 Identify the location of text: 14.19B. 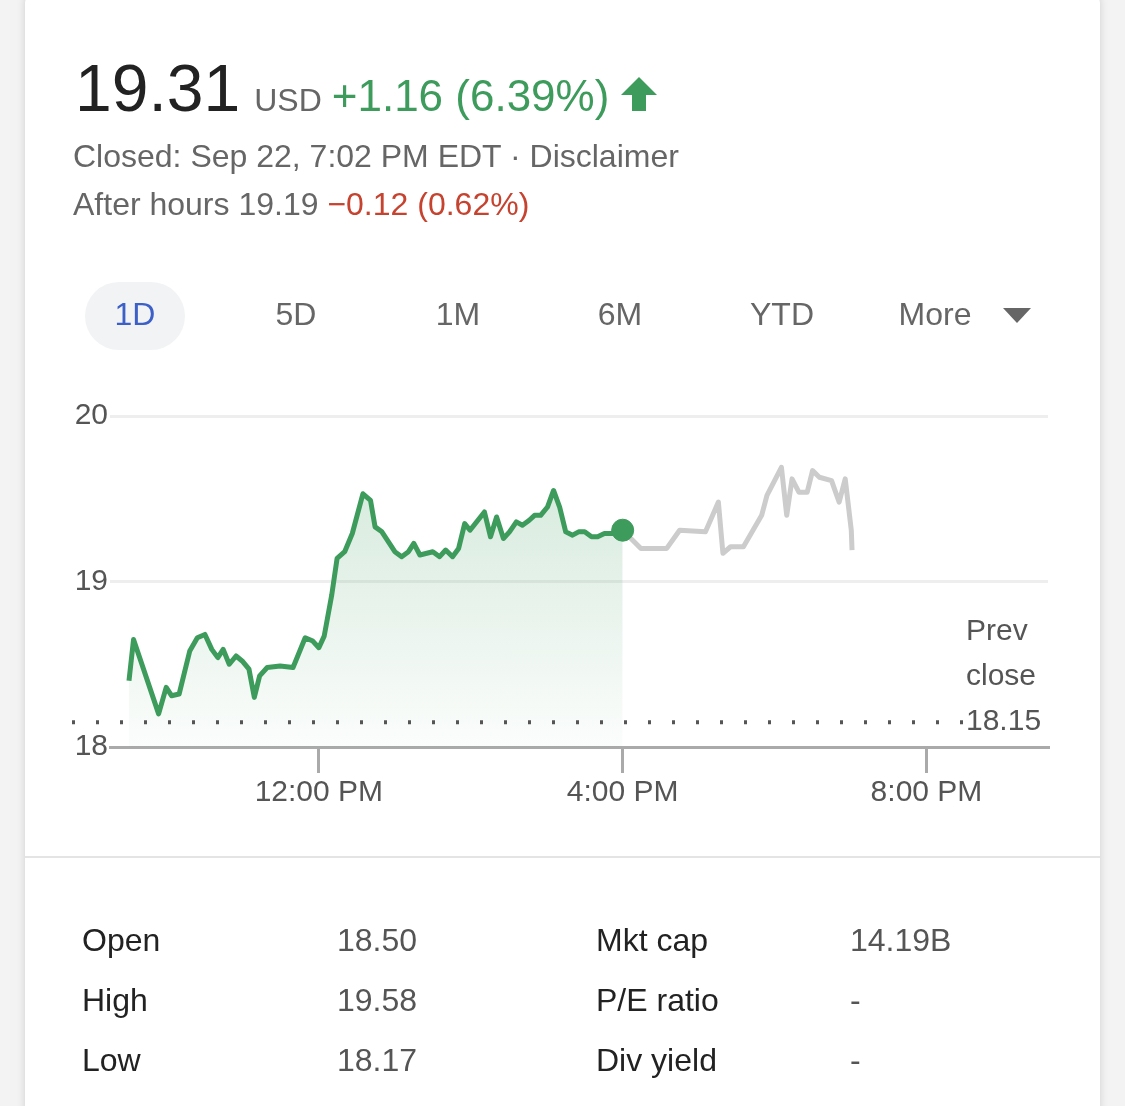
(901, 940).